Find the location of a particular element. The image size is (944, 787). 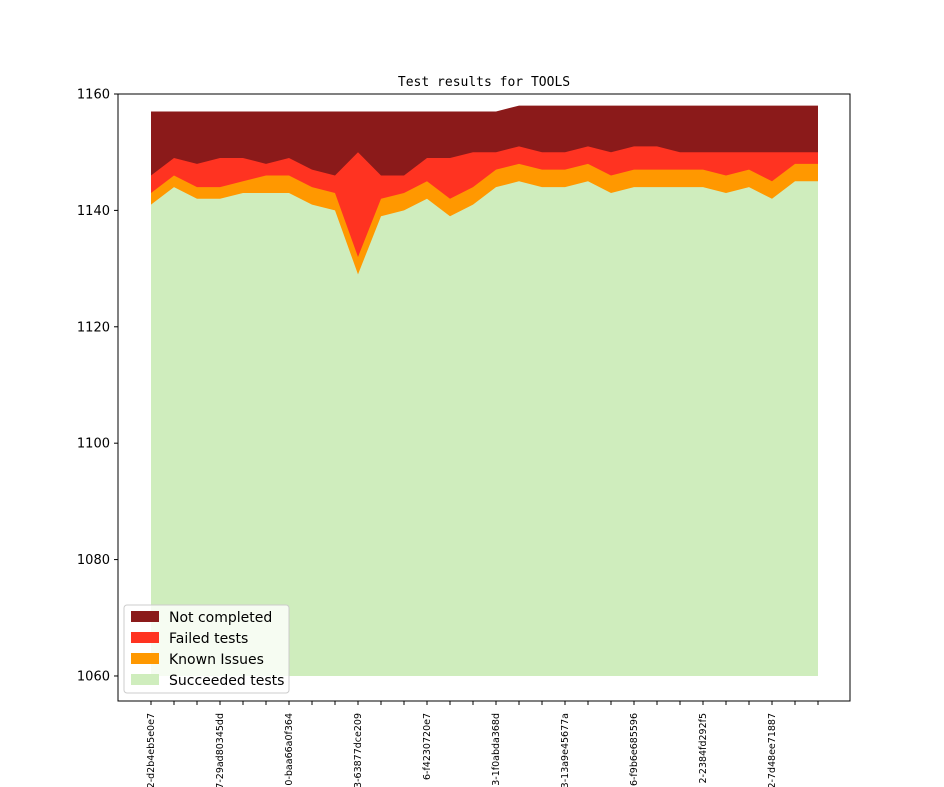

legend-label: Not completed is located at coordinates (220, 618).